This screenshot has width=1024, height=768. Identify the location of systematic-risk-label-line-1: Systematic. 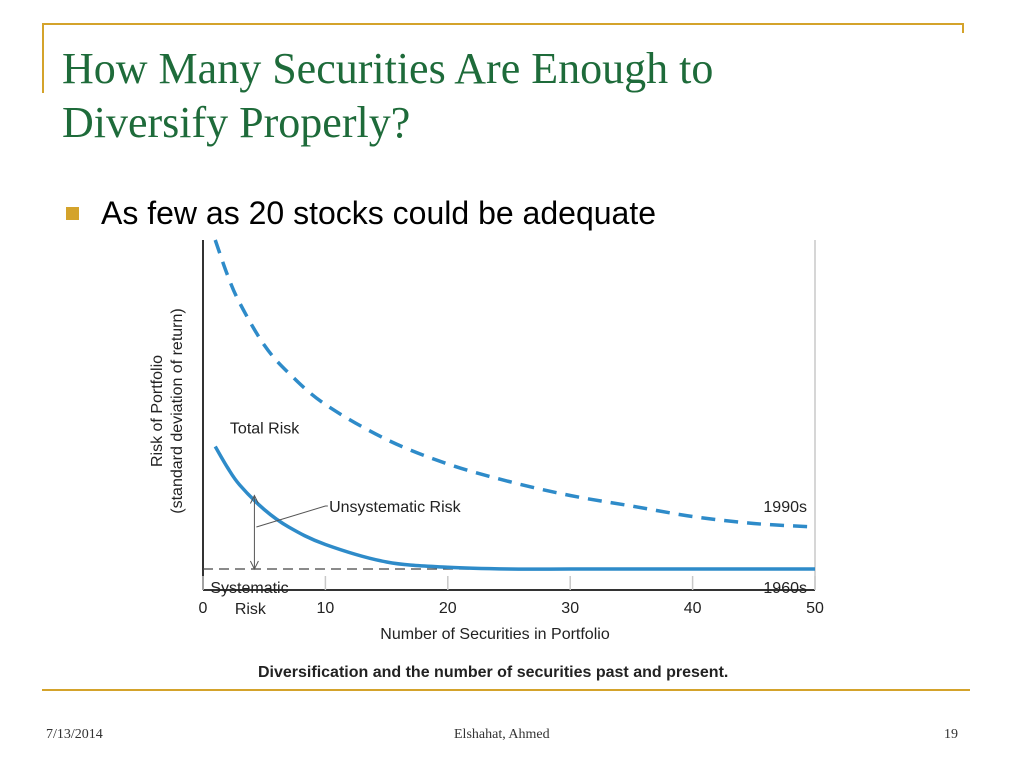
(249, 588).